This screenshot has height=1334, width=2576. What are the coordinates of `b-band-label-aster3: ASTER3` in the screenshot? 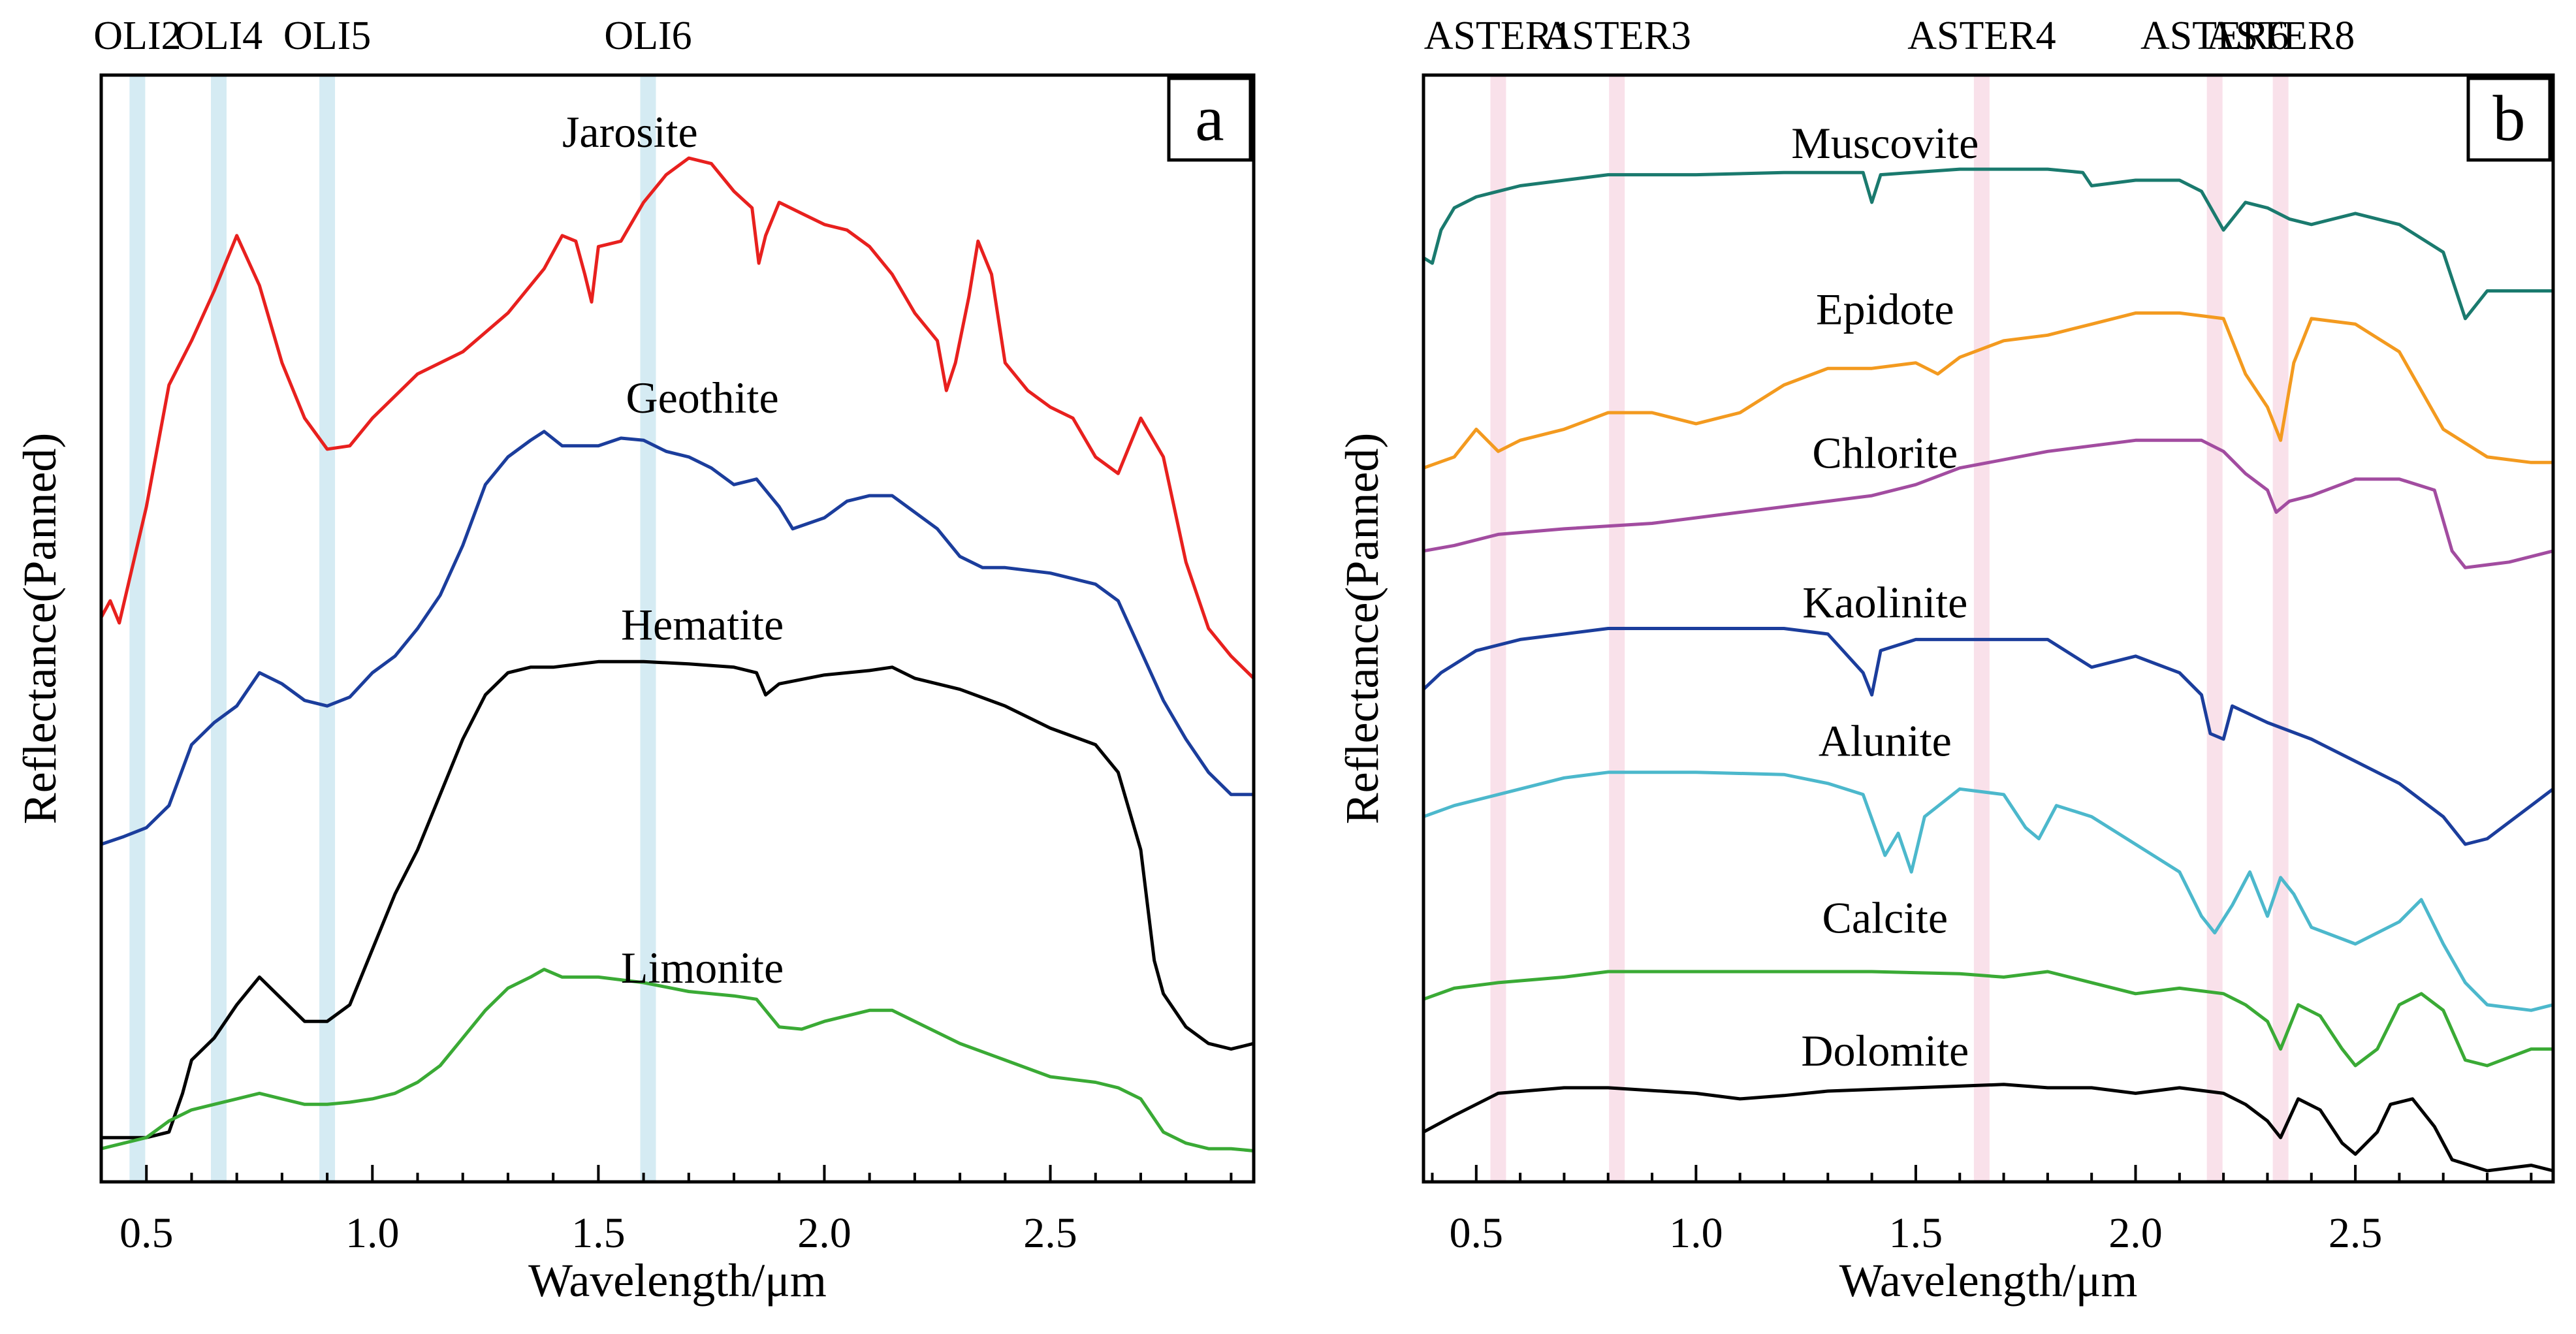 It's located at (1617, 36).